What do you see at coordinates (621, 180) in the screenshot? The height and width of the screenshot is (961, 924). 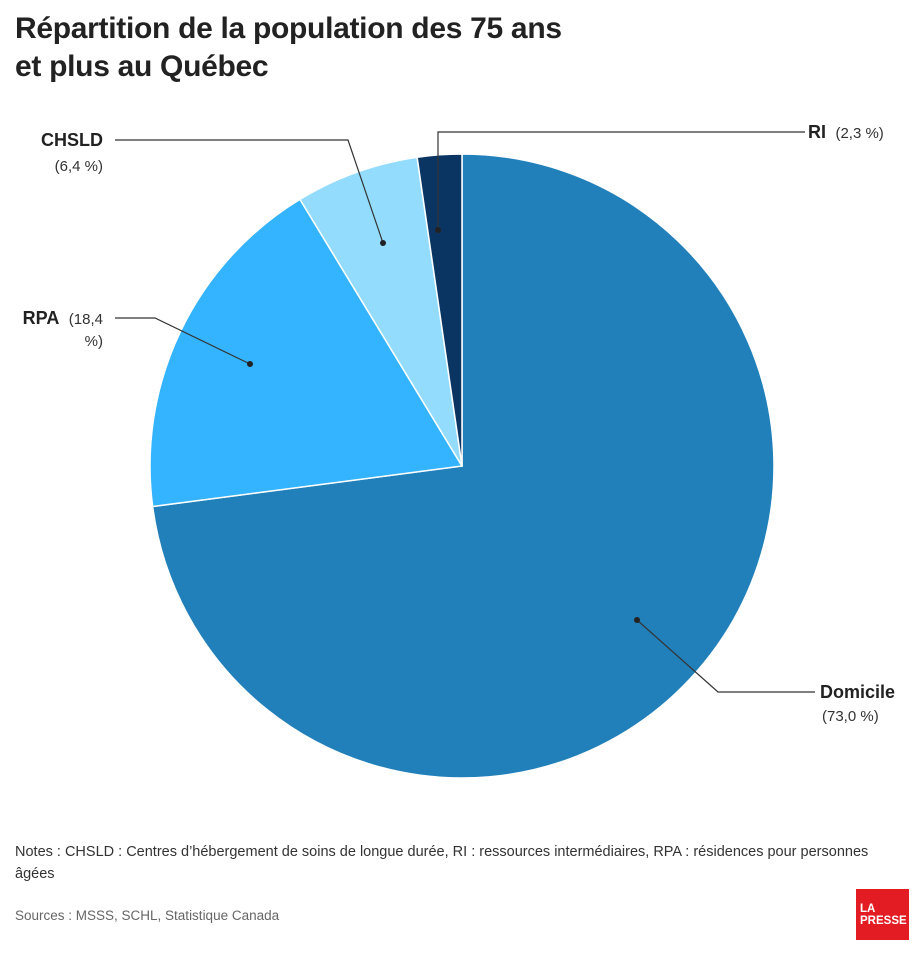 I see `leader-line-ri` at bounding box center [621, 180].